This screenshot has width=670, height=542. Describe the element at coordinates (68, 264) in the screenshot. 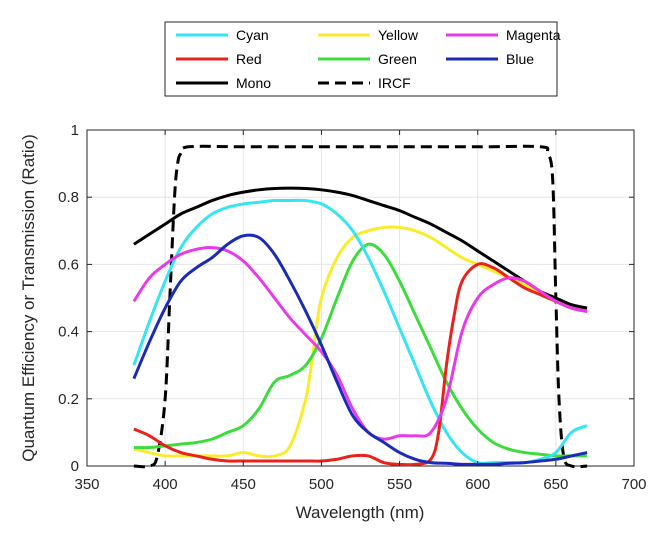

I see `y-tick-label: 0.6` at that location.